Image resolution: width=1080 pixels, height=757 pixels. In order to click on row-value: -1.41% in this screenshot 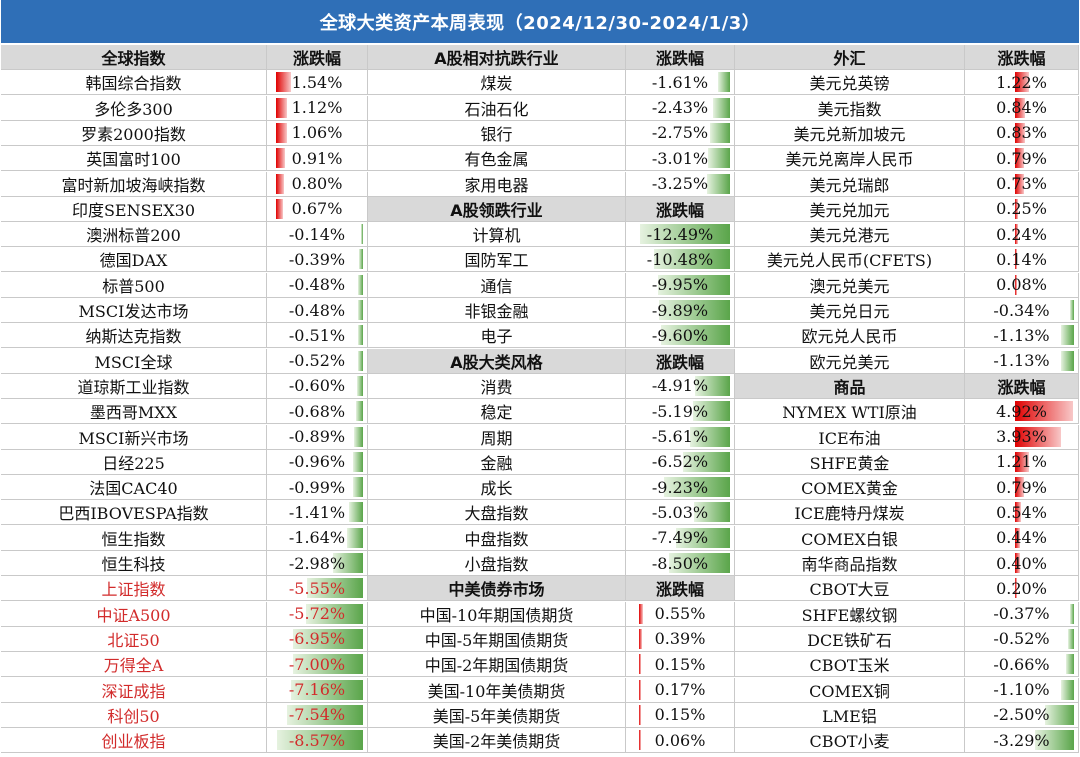, I will do `click(317, 512)`.